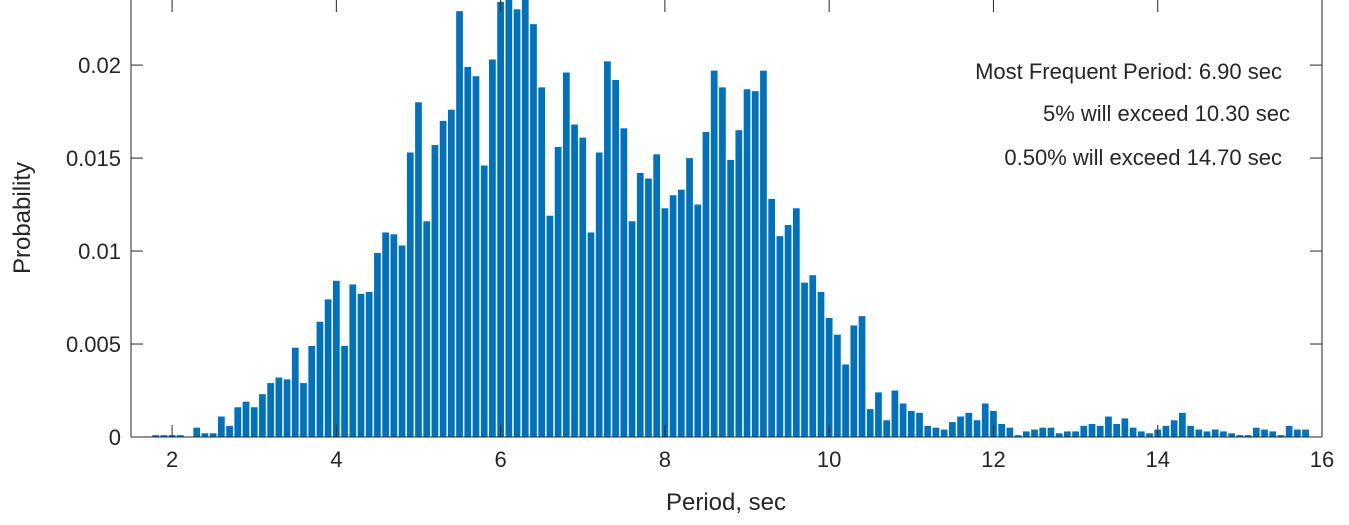 Image resolution: width=1349 pixels, height=525 pixels. Describe the element at coordinates (99, 251) in the screenshot. I see `y-tick-label: 0.01` at that location.